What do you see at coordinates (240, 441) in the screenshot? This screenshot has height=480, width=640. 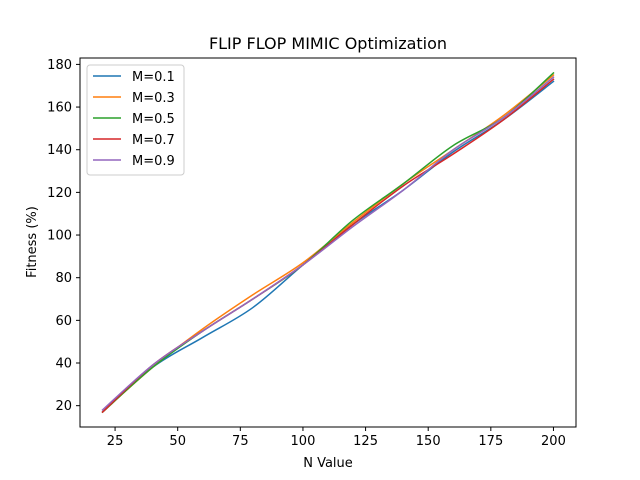 I see `x-tick-label: 75` at bounding box center [240, 441].